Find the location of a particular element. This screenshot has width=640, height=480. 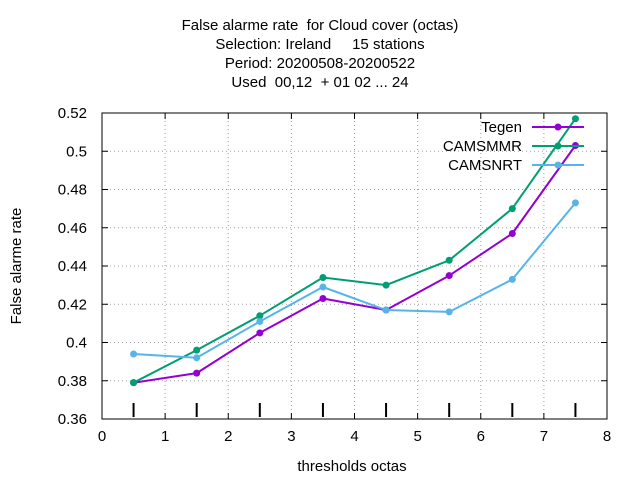

x-tick-label: 1 is located at coordinates (165, 436).